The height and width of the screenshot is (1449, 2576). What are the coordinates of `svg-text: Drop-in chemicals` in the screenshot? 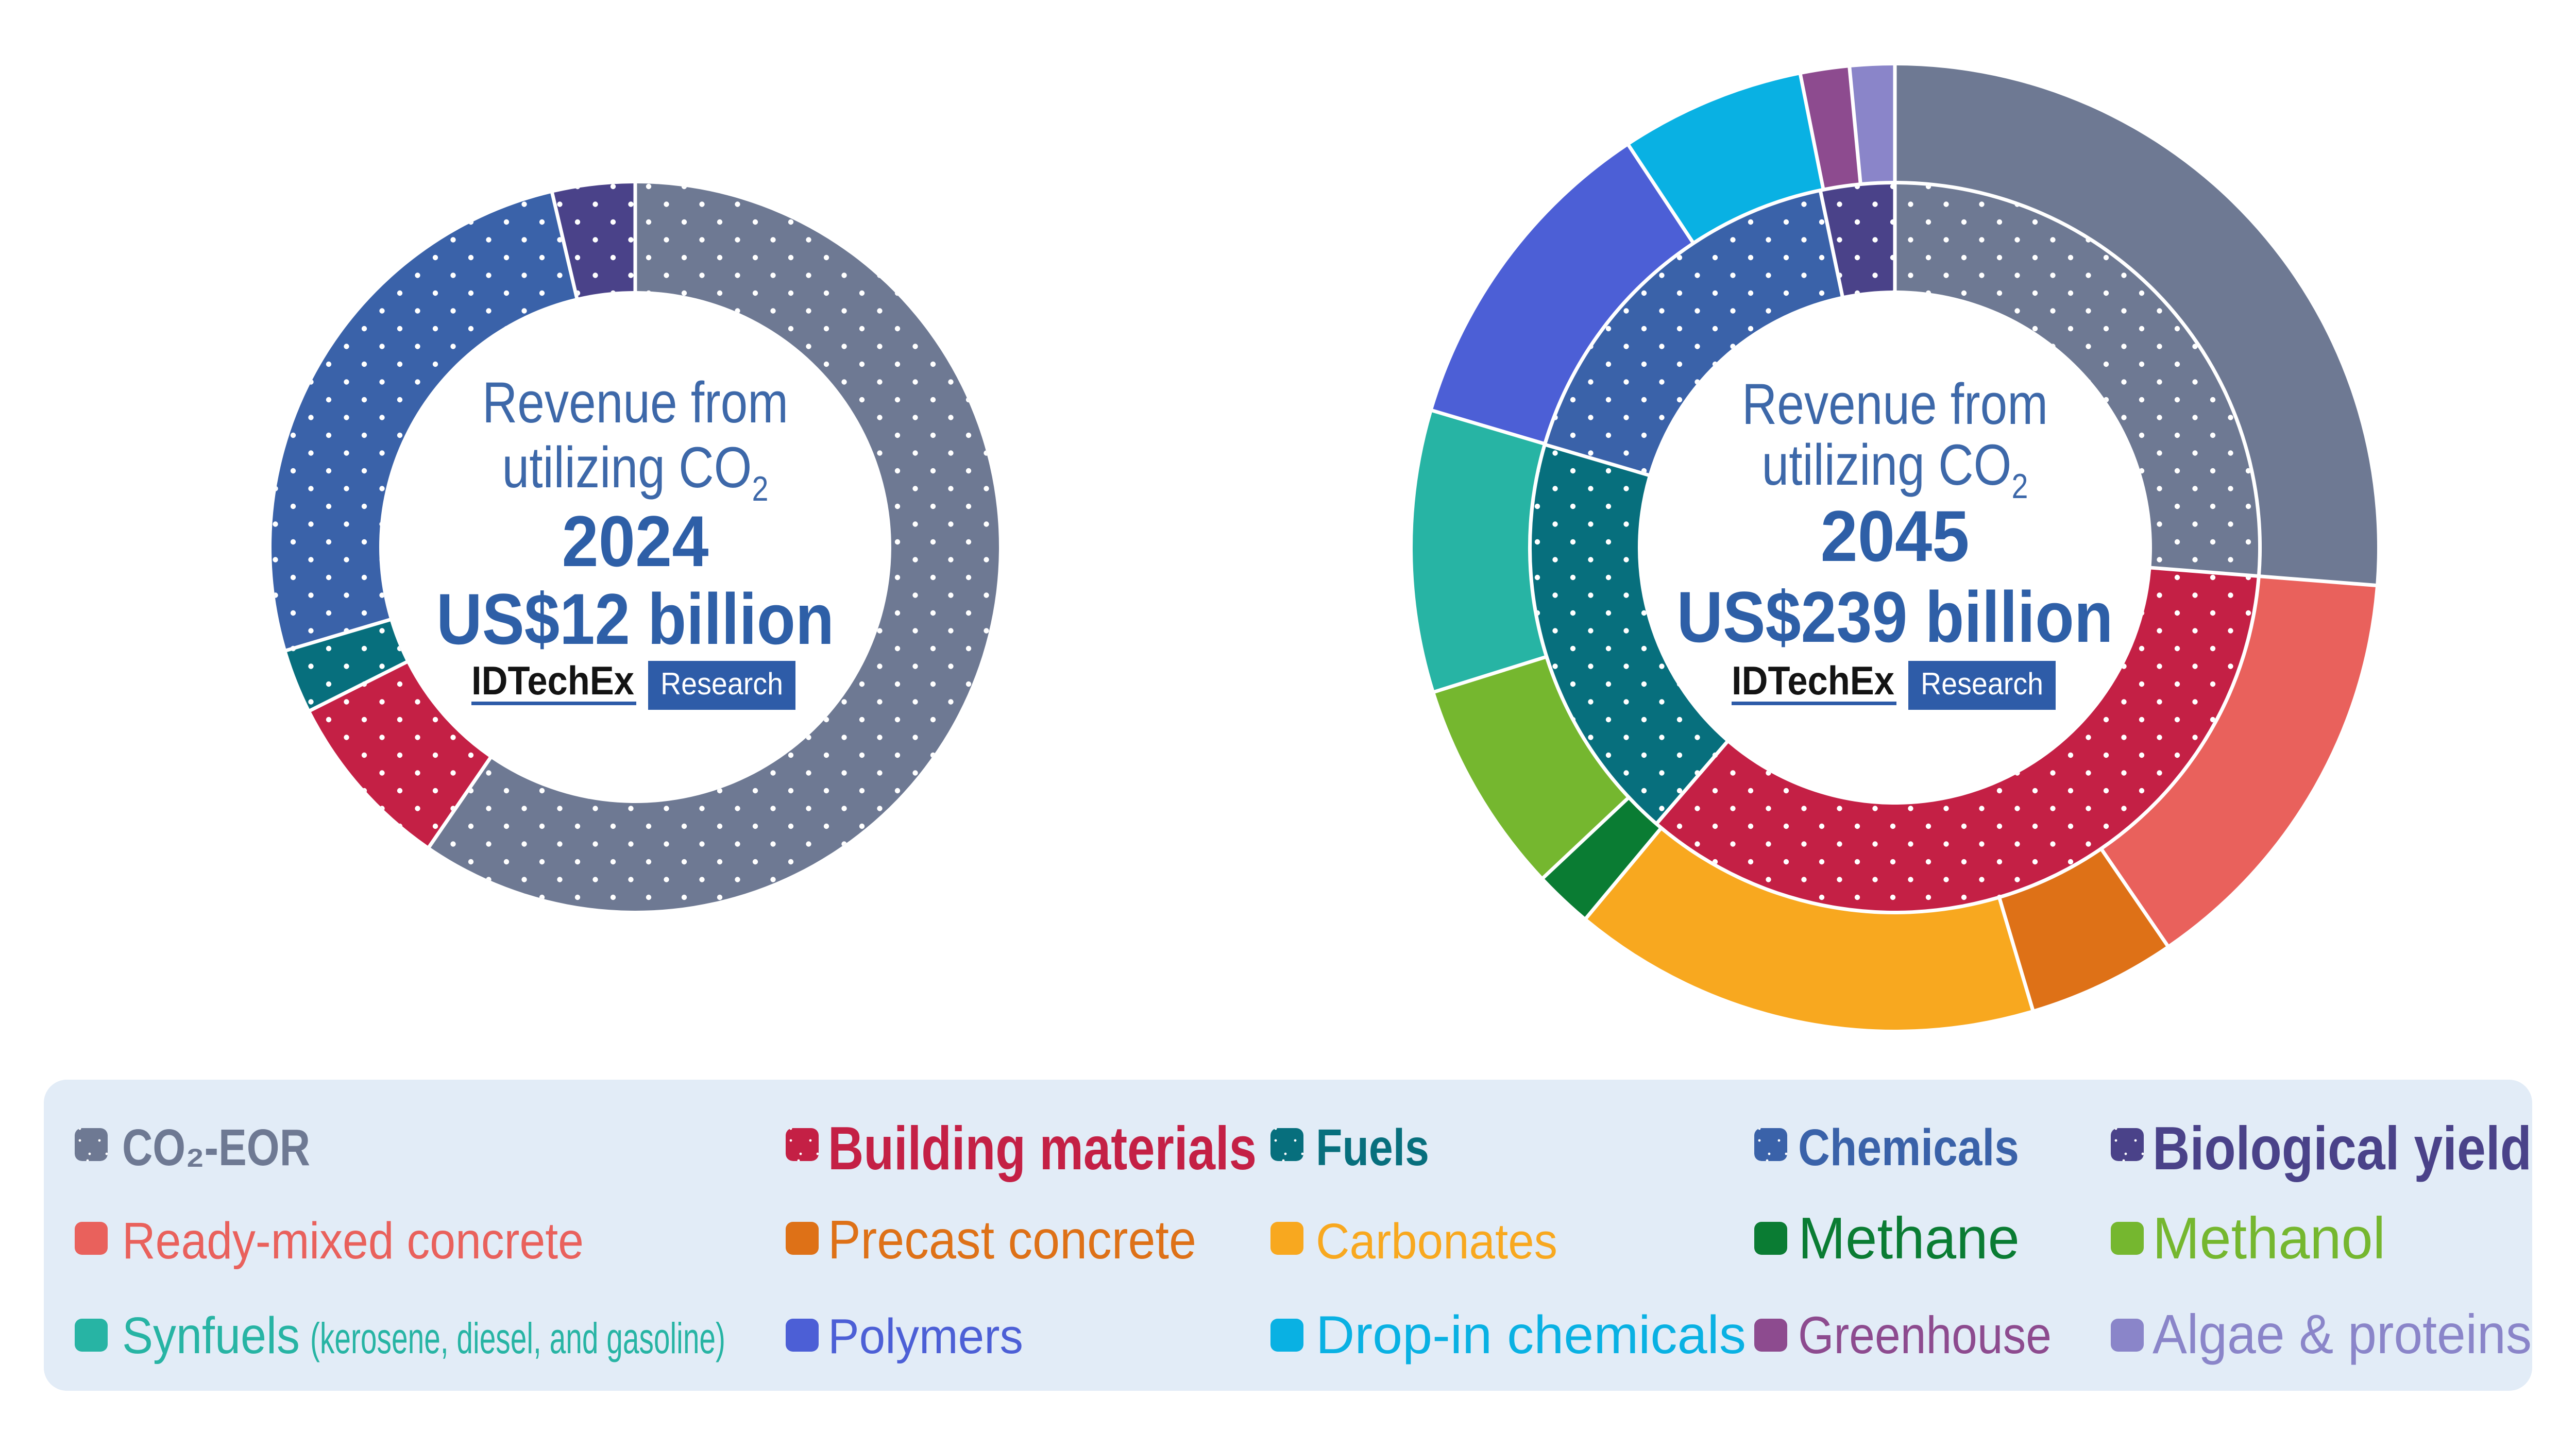 It's located at (1531, 1335).